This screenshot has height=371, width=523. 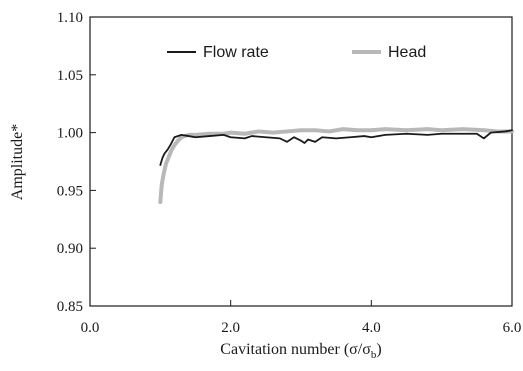 What do you see at coordinates (512, 328) in the screenshot?
I see `x-tick-label: 6.0` at bounding box center [512, 328].